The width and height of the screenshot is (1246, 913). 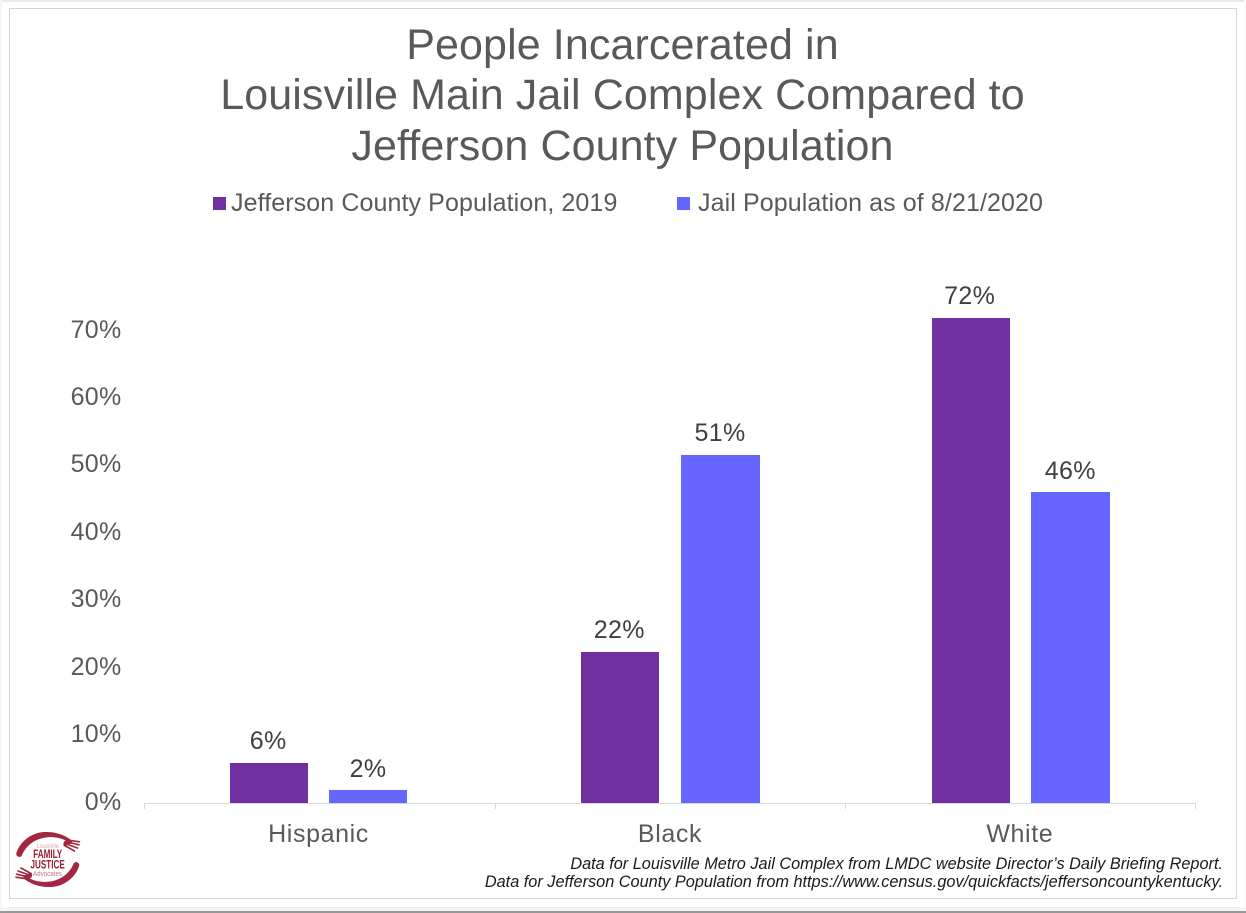 What do you see at coordinates (47, 865) in the screenshot?
I see `svg-text: JUSTICE` at bounding box center [47, 865].